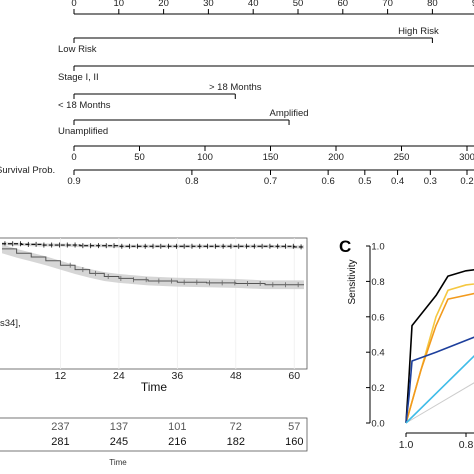 The height and width of the screenshot is (474, 474). What do you see at coordinates (466, 445) in the screenshot?
I see `roc-x-tick-label: 0.8` at bounding box center [466, 445].